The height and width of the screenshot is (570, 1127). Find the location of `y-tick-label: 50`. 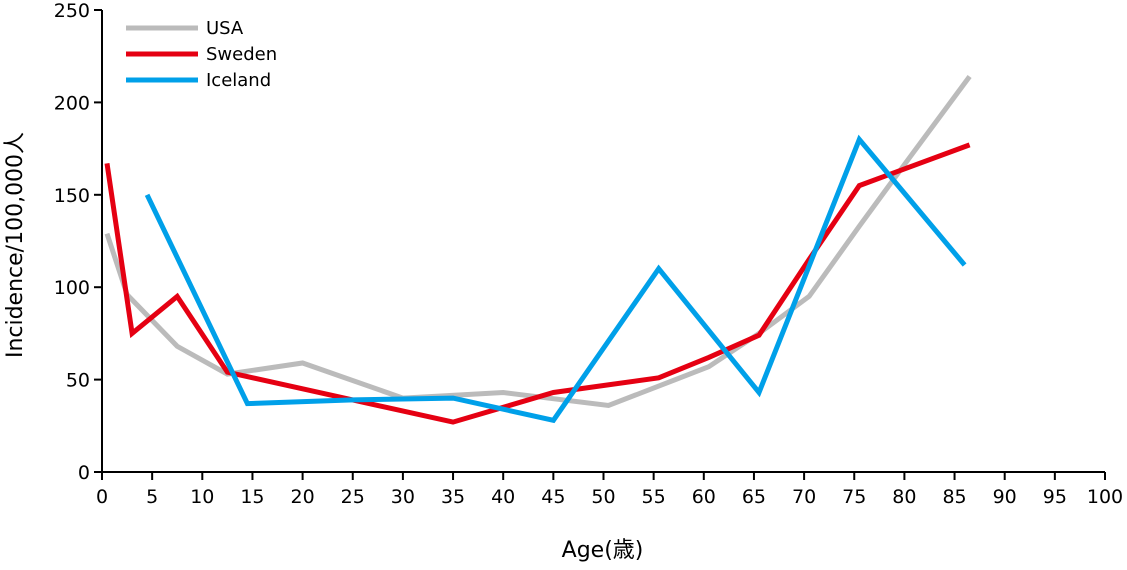

y-tick-label: 50 is located at coordinates (78, 381).